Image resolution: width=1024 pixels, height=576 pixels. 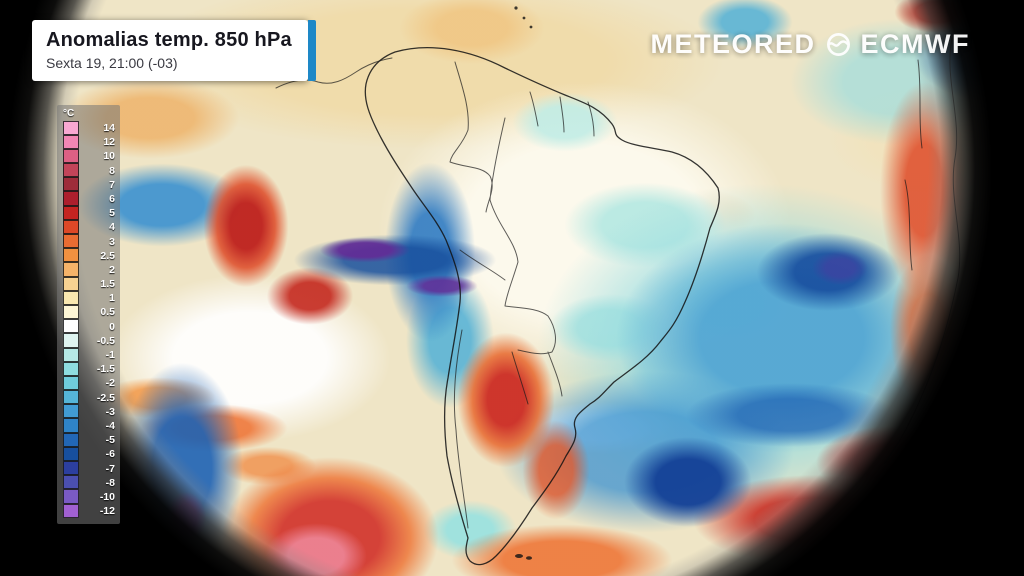 What do you see at coordinates (89, 170) in the screenshot?
I see `colorbar-row: 8` at bounding box center [89, 170].